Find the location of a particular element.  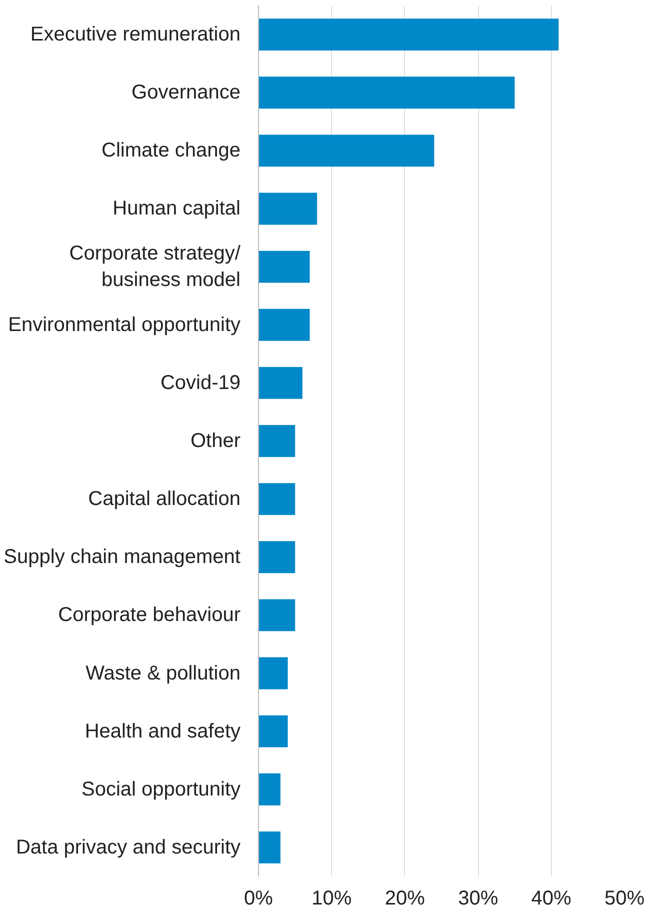

y-tick-label: Environmental opportunity is located at coordinates (124, 325).